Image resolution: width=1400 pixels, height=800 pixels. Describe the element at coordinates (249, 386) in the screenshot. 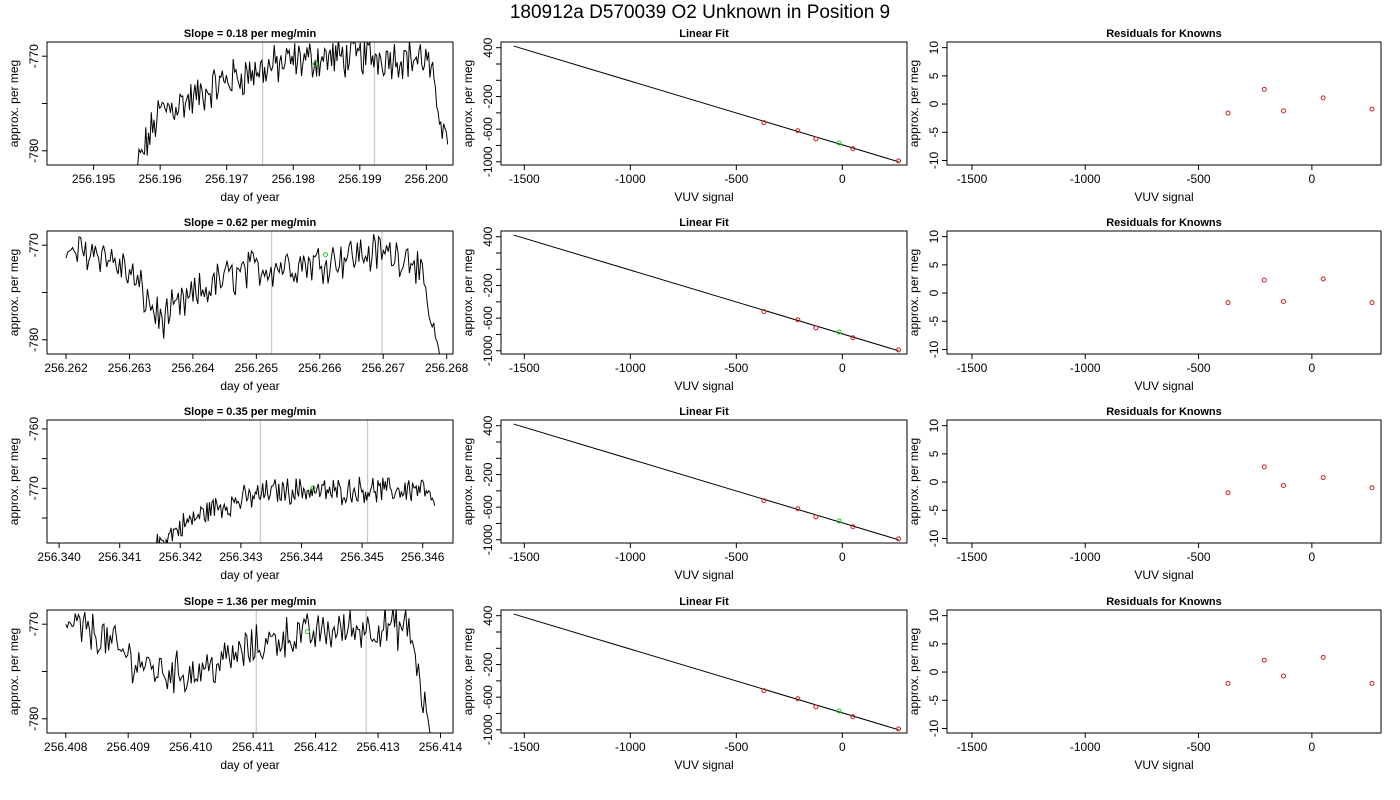

I see `x-axis-label: day of year` at that location.